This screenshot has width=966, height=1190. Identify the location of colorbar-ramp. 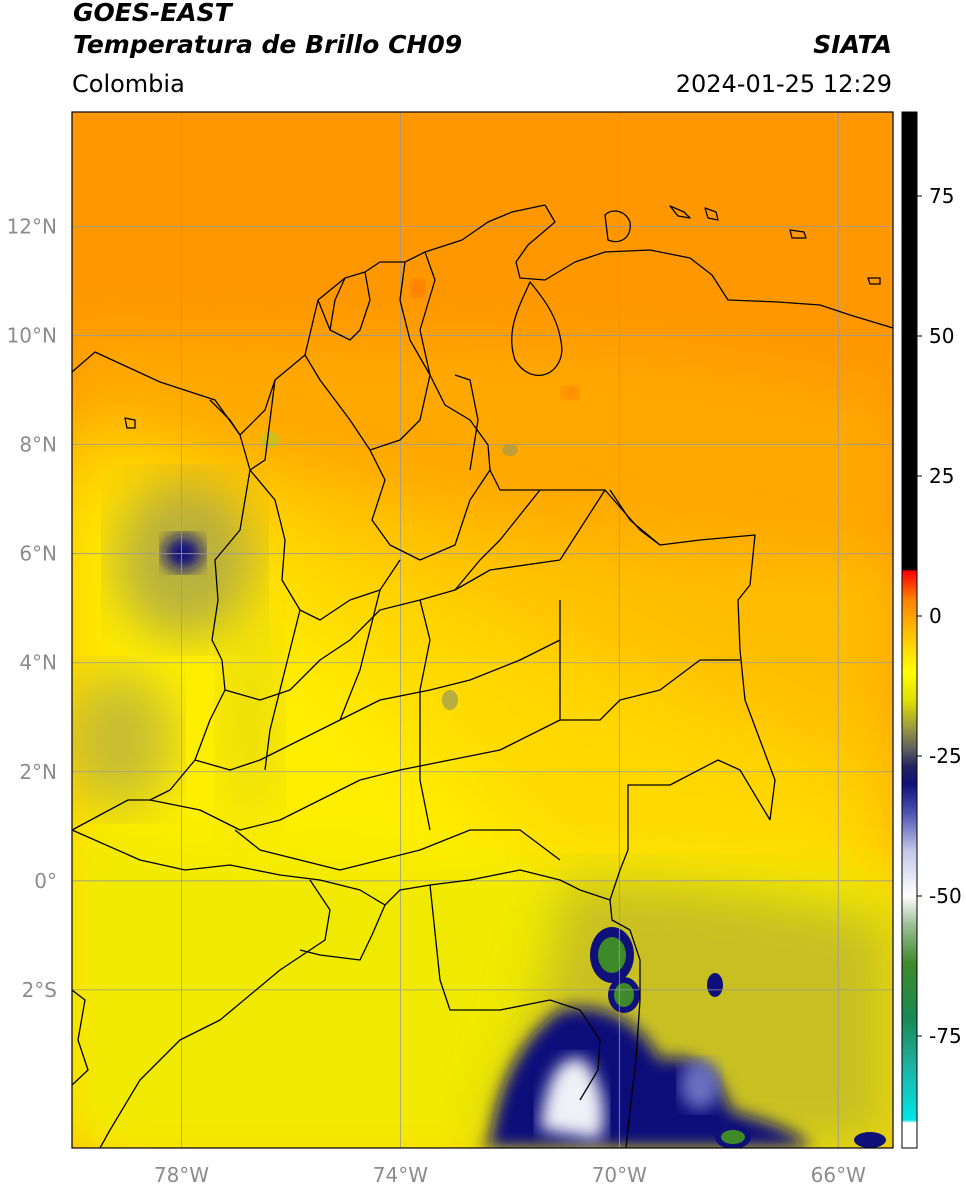
(909, 630).